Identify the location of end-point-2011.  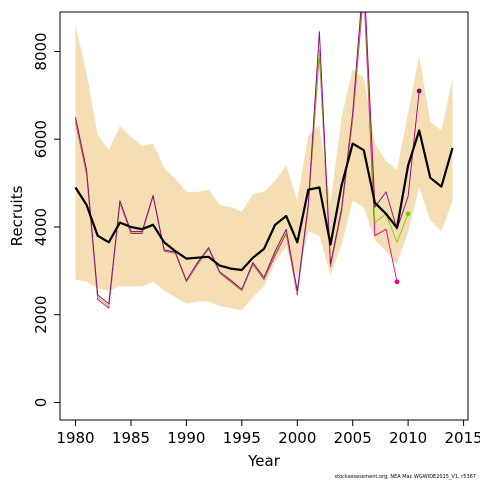
(419, 91).